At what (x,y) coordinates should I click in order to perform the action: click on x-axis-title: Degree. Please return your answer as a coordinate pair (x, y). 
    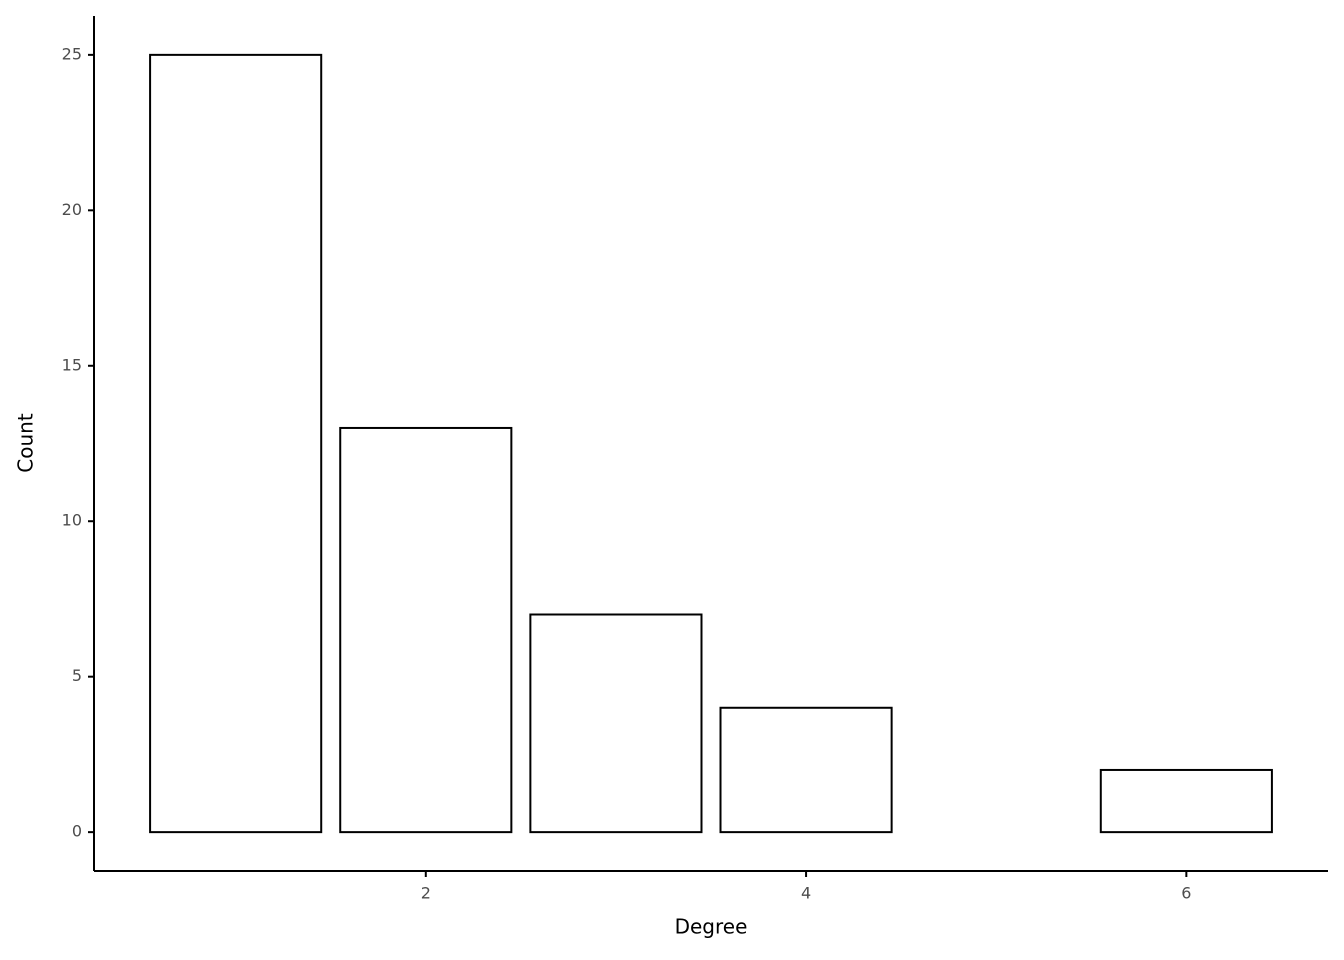
    Looking at the image, I should click on (711, 927).